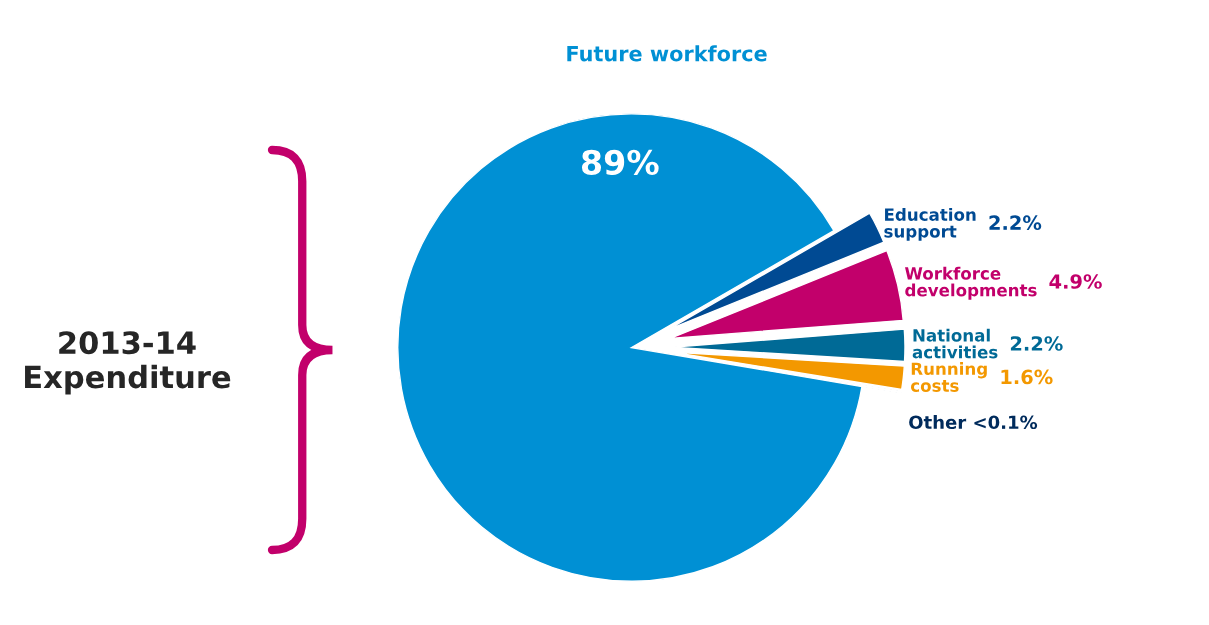  Describe the element at coordinates (930, 224) in the screenshot. I see `slice-label: Education support` at that location.